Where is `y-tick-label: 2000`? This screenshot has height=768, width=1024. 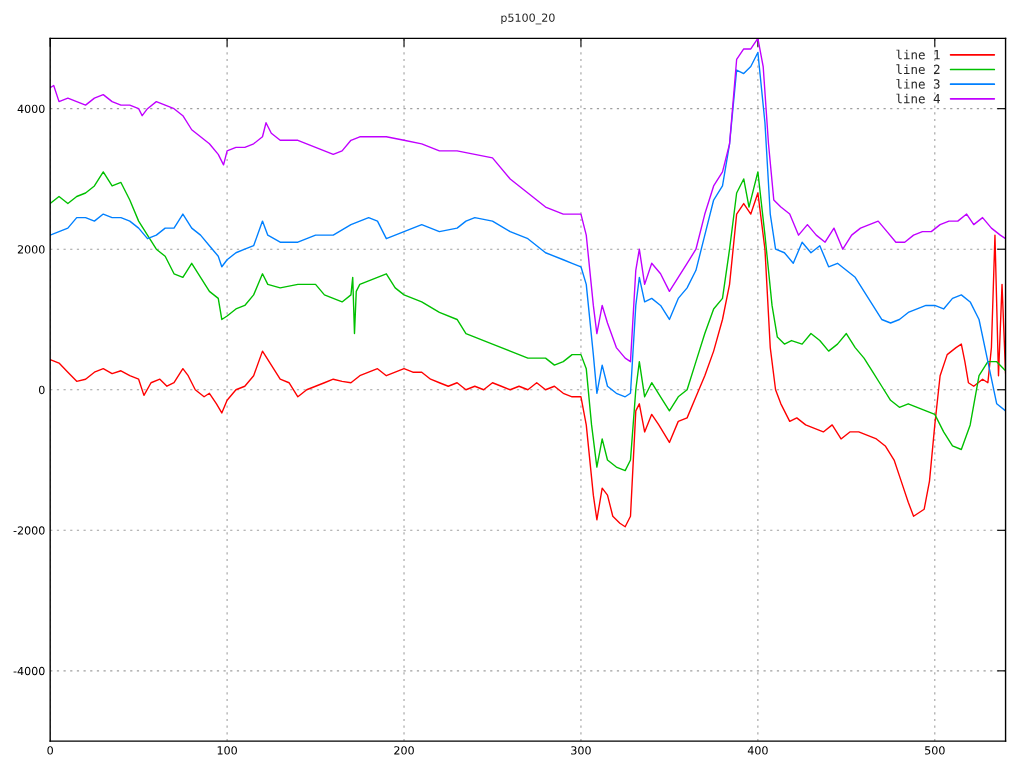 y-tick-label: 2000 is located at coordinates (31, 249).